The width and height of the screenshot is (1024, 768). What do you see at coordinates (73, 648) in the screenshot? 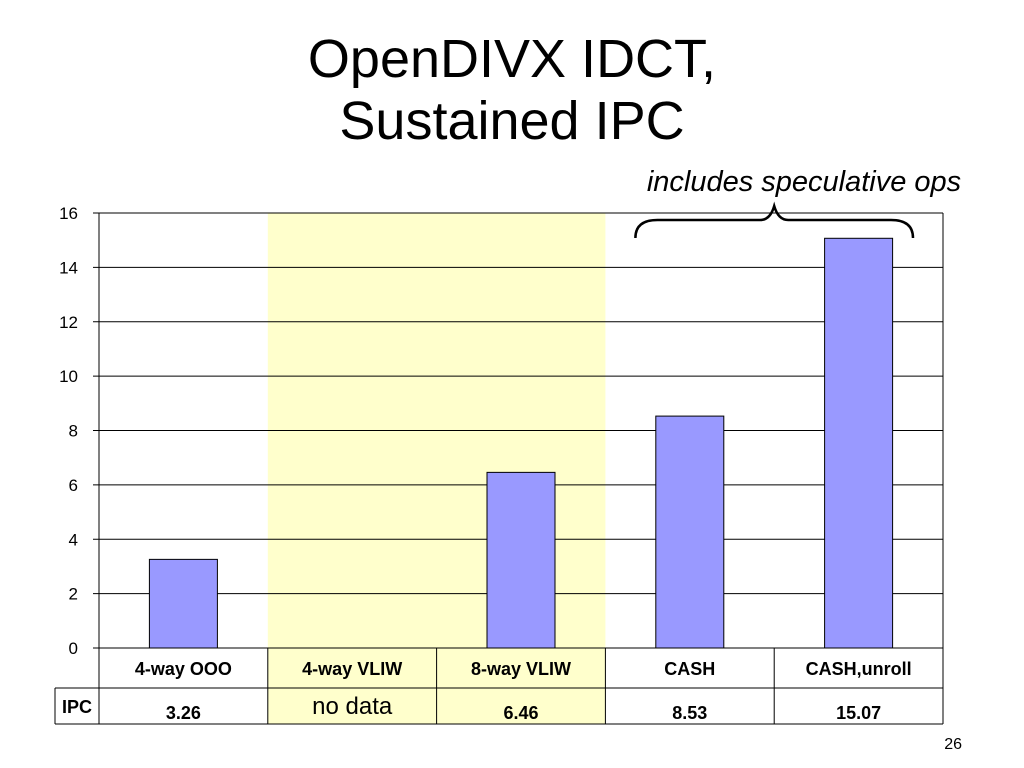
I see `y-tick-label: 0` at bounding box center [73, 648].